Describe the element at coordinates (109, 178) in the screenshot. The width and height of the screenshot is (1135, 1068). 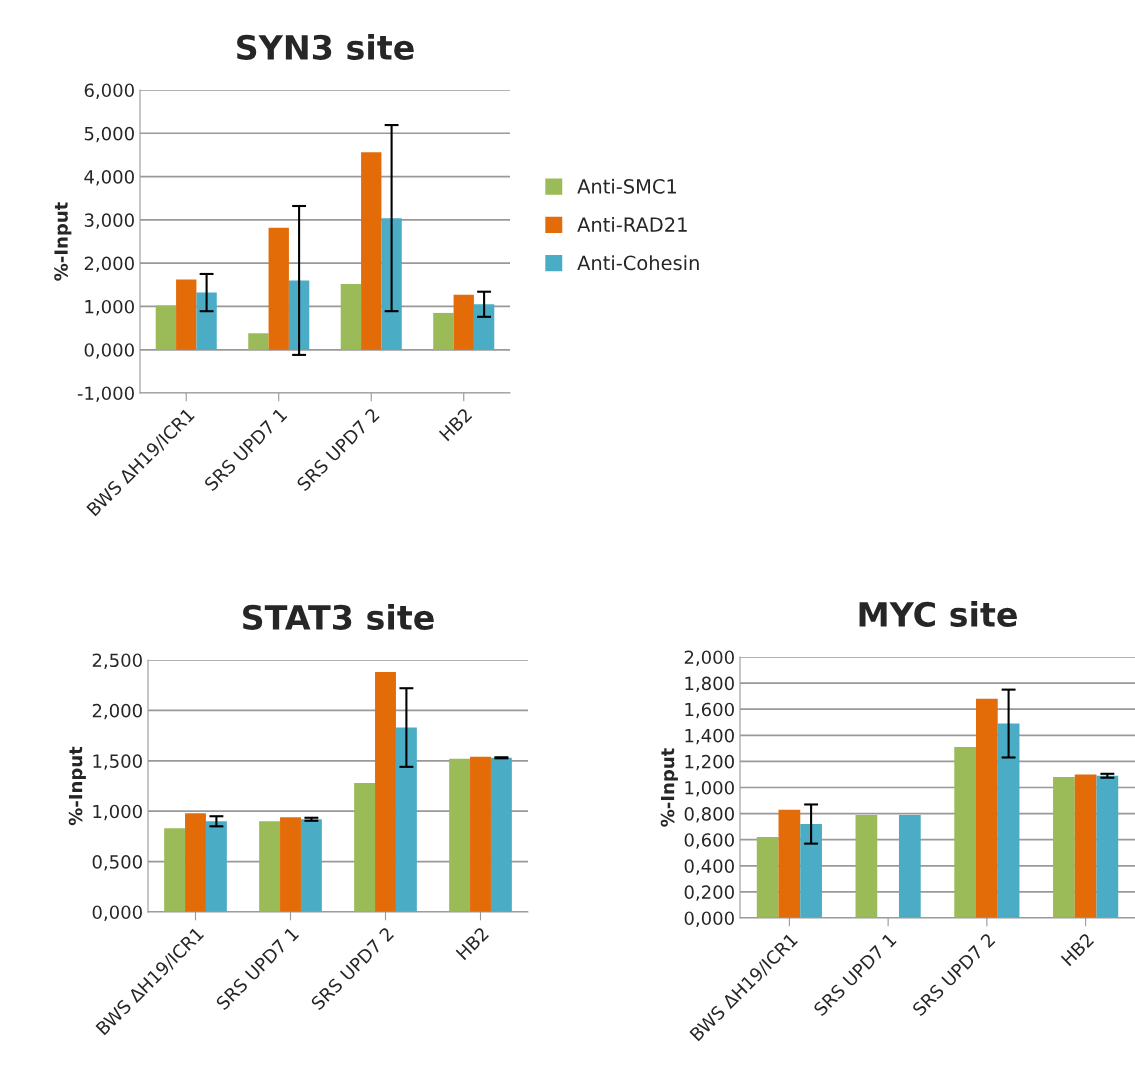
I see `y-tick-label: 4,000` at that location.